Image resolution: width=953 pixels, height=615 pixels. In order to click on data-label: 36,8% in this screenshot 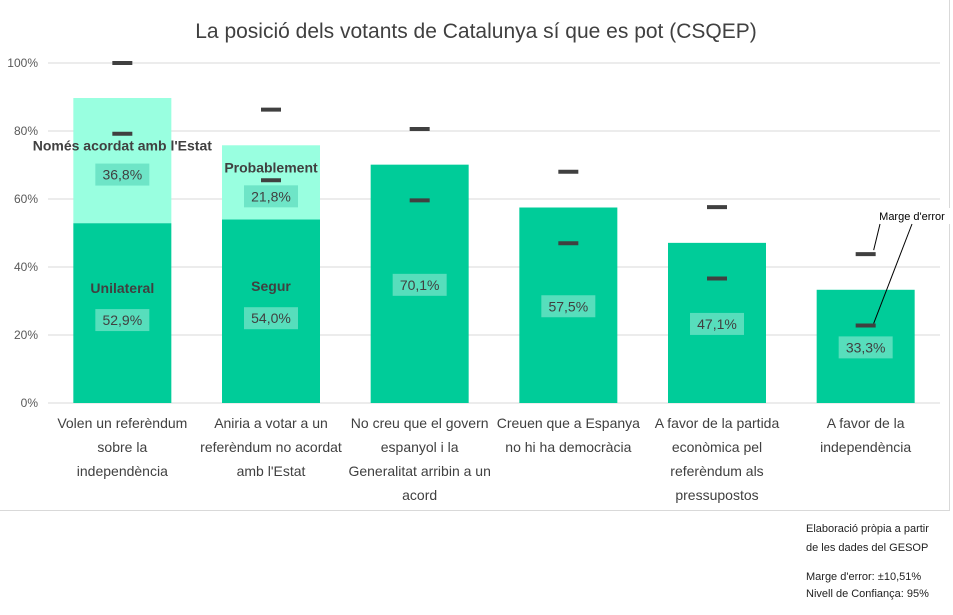, I will do `click(122, 175)`.